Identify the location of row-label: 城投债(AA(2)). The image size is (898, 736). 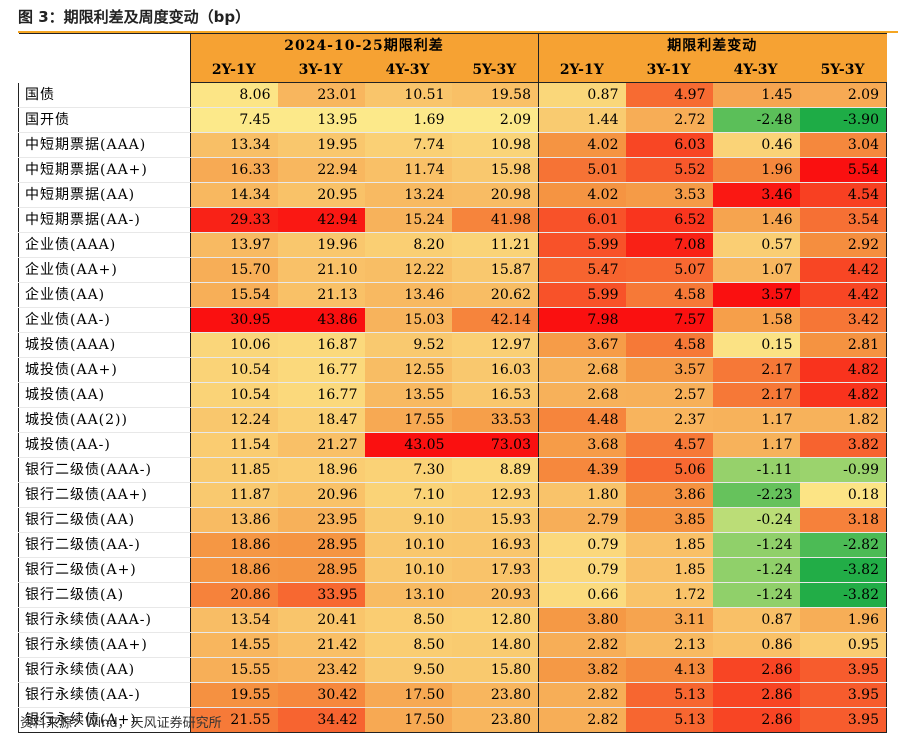
(104, 420).